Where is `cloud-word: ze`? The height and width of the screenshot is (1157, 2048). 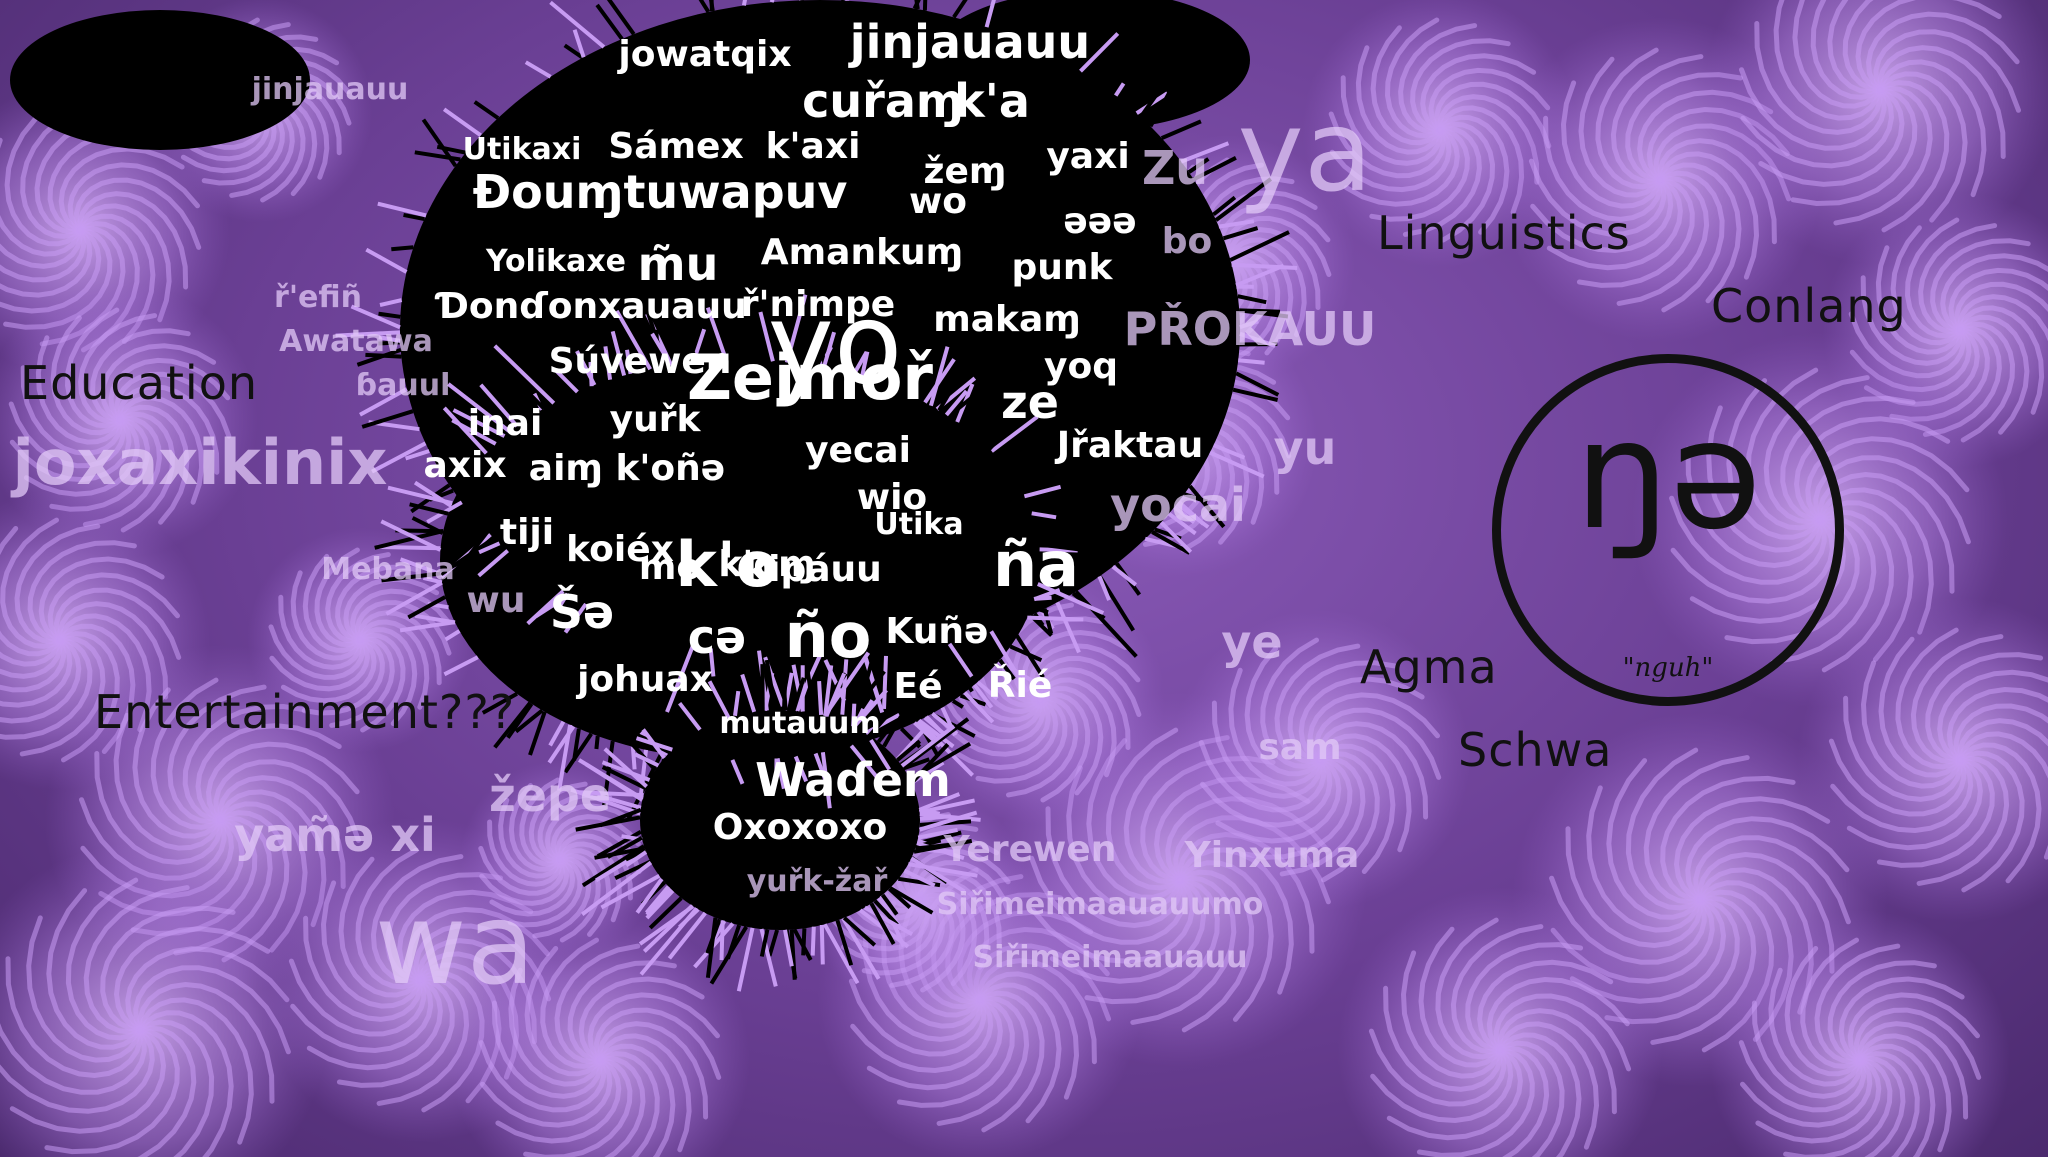 cloud-word: ze is located at coordinates (1030, 402).